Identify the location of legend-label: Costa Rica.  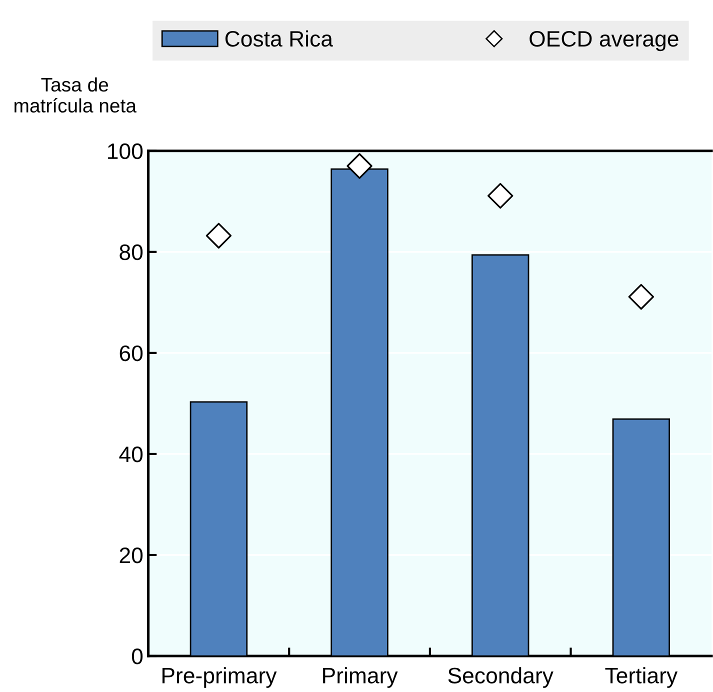
(279, 38).